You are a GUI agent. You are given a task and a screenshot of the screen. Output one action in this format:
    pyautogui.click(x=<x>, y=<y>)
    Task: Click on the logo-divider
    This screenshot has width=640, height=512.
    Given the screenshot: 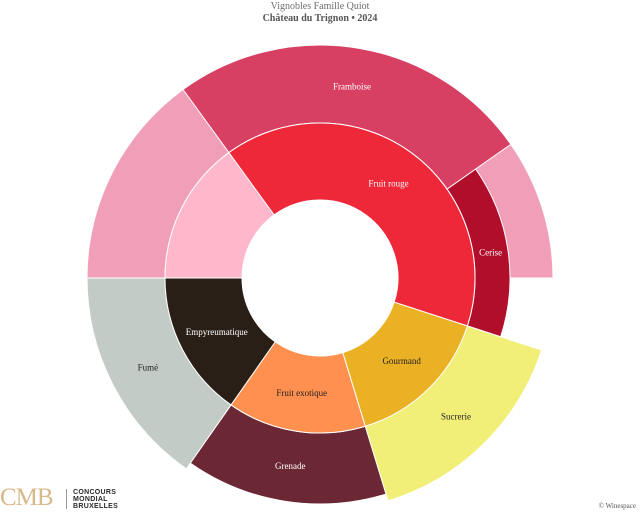 What is the action you would take?
    pyautogui.click(x=66, y=499)
    